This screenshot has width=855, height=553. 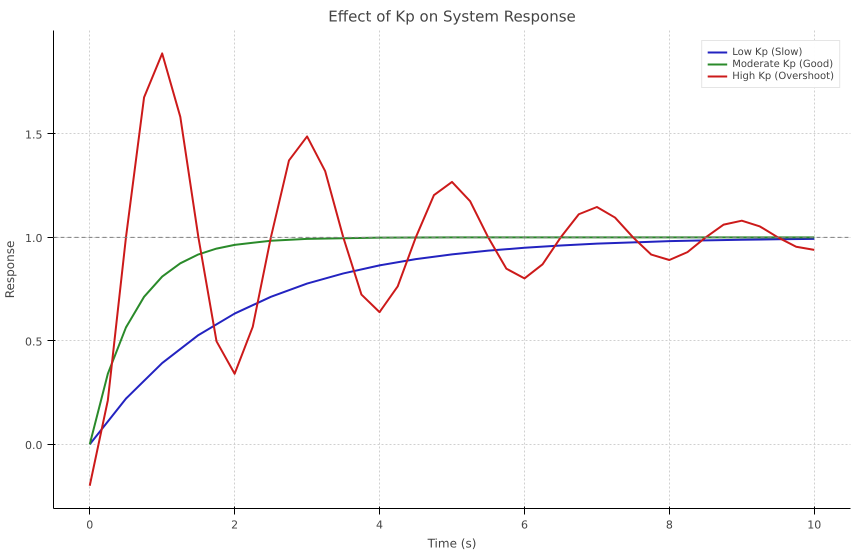 What do you see at coordinates (767, 52) in the screenshot?
I see `legend-label: Low Kp (Slow)` at bounding box center [767, 52].